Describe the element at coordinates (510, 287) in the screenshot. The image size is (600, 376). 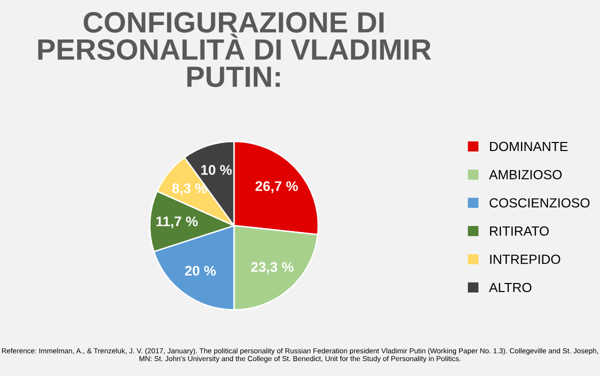
I see `legend-label: ALTRO` at that location.